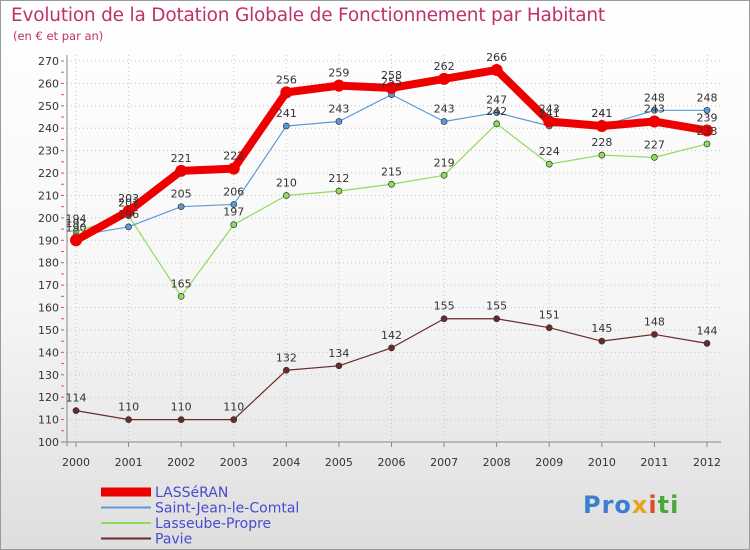 Image resolution: width=750 pixels, height=550 pixels. I want to click on data-label-lasseube: 242, so click(496, 111).